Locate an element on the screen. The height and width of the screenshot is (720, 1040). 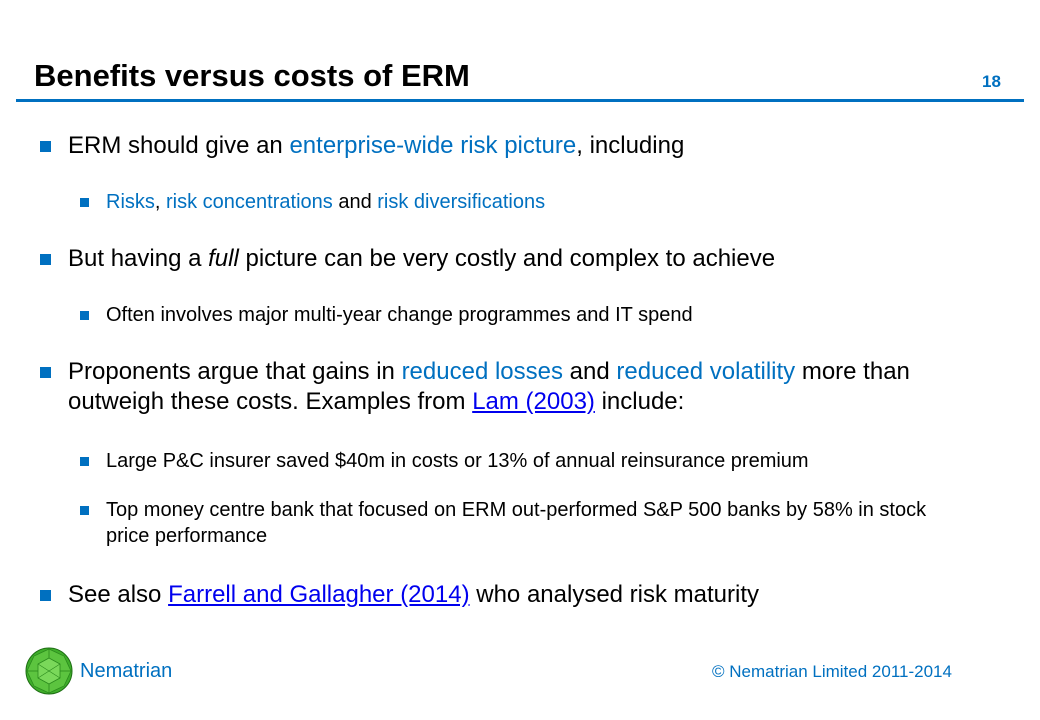
copyright-text: © Nematrian Limited 2011-2014 is located at coordinates (832, 671).